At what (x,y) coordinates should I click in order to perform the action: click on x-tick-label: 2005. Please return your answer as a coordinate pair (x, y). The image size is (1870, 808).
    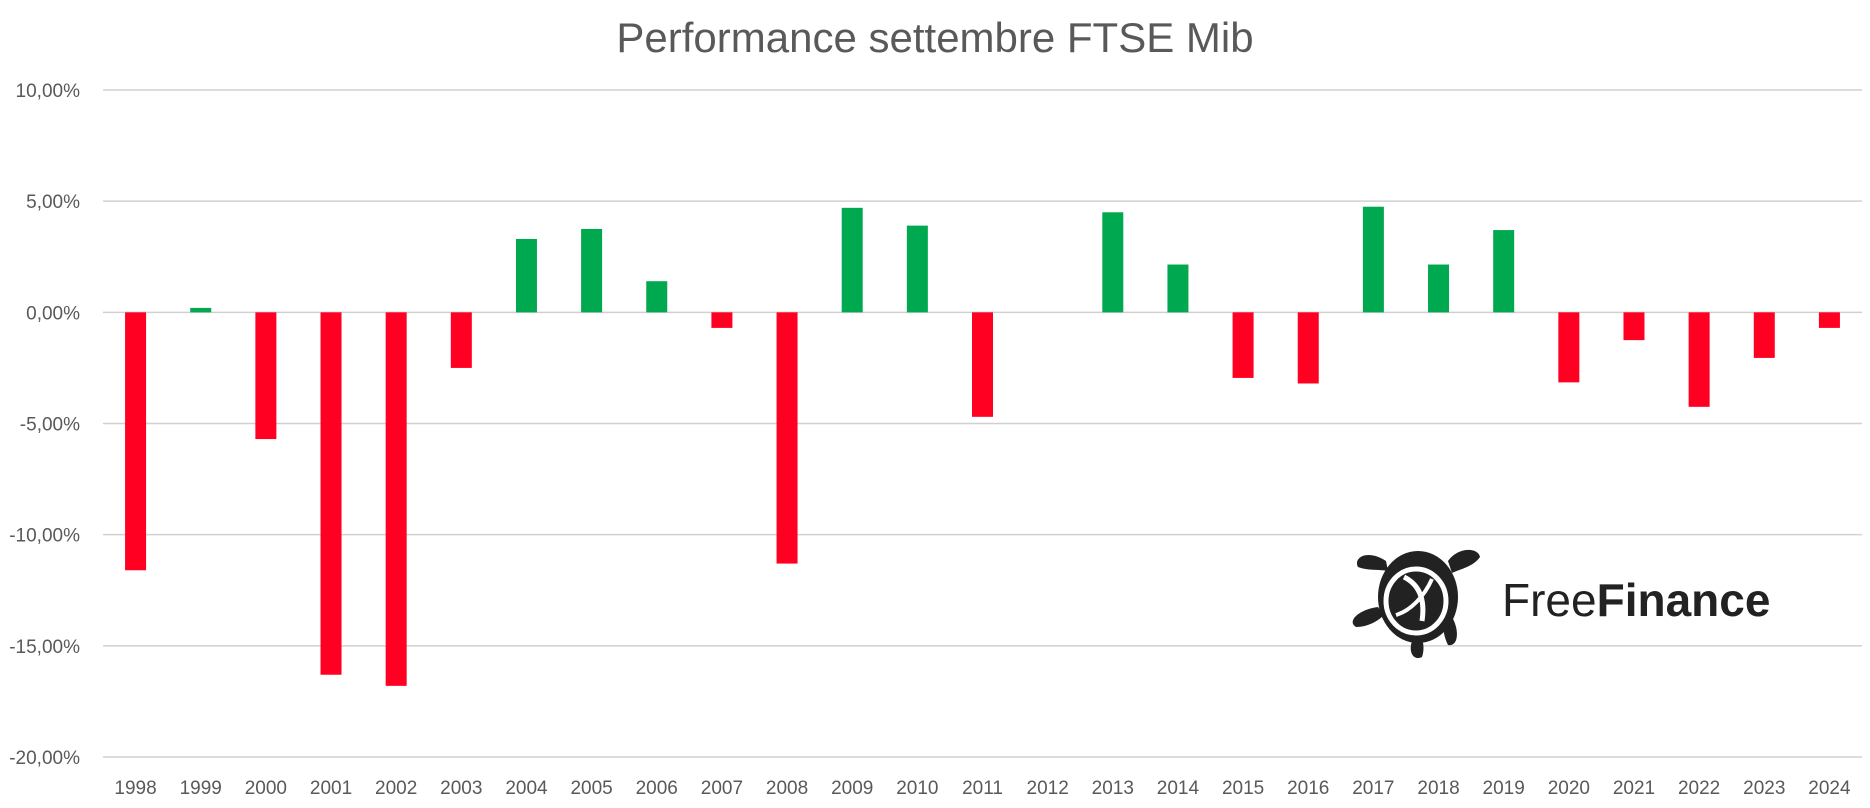
    Looking at the image, I should click on (591, 788).